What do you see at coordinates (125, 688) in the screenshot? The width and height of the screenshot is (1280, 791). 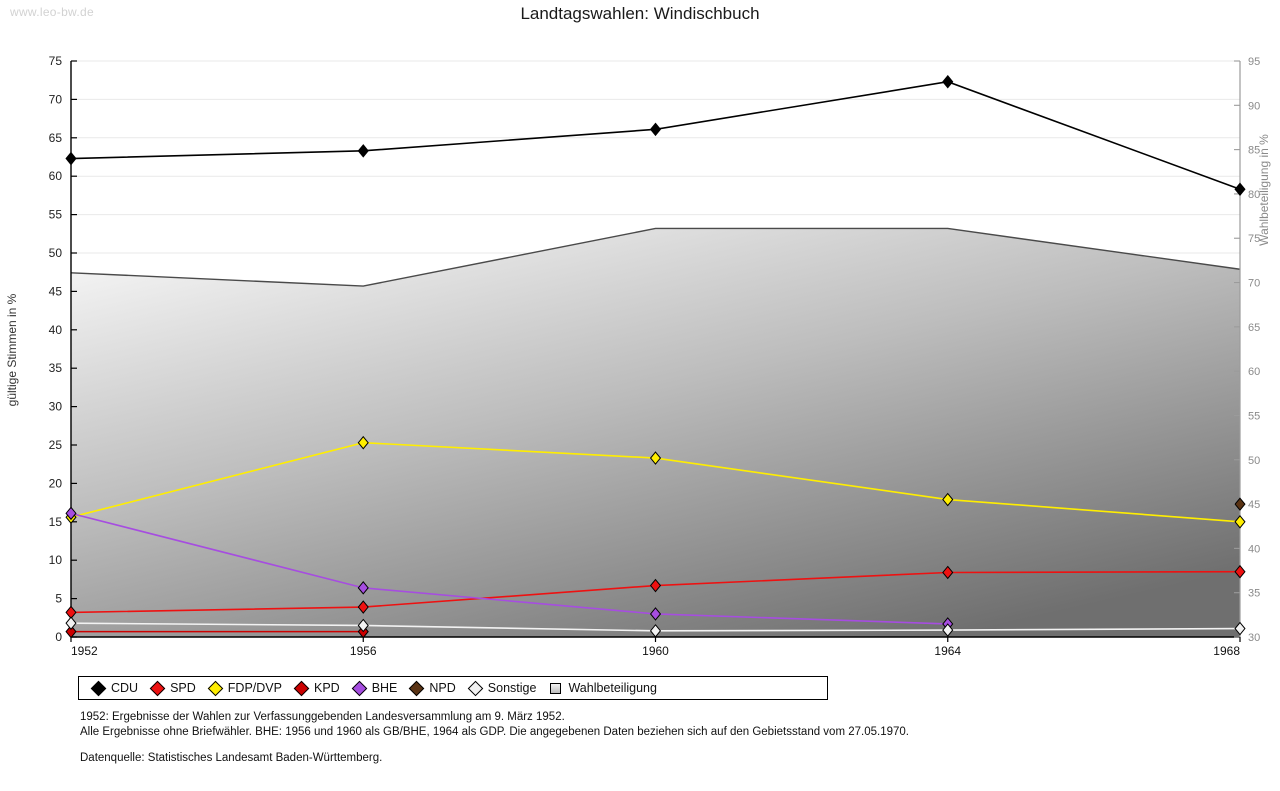 I see `legend-label: CDU` at bounding box center [125, 688].